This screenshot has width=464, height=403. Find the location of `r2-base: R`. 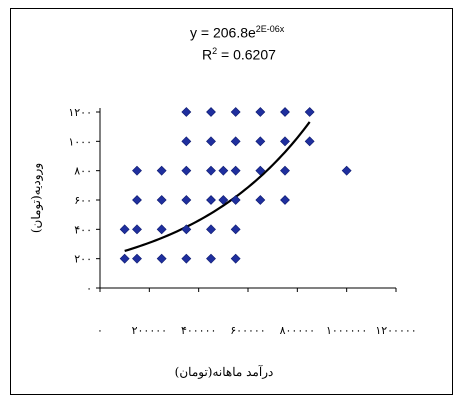

r2-base: R is located at coordinates (207, 54).